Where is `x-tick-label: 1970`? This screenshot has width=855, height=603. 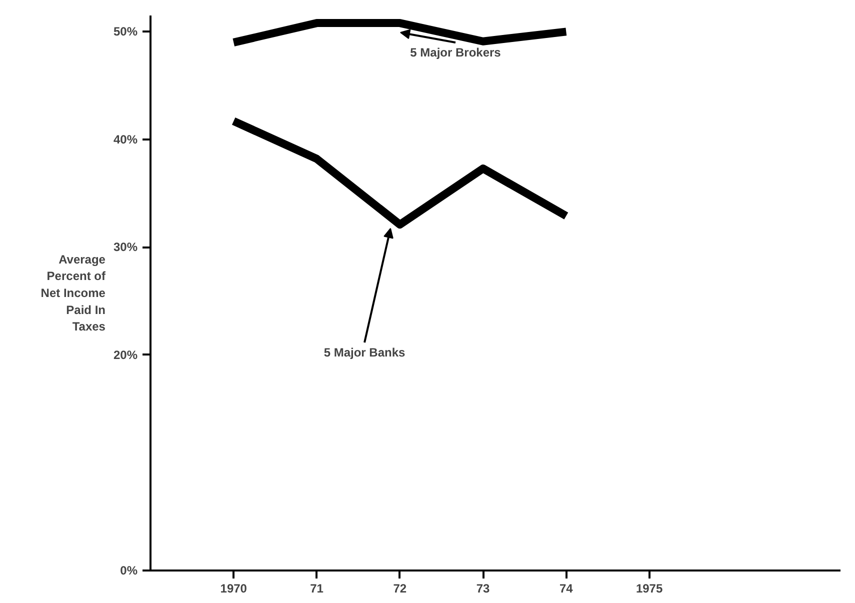
x-tick-label: 1970 is located at coordinates (234, 589).